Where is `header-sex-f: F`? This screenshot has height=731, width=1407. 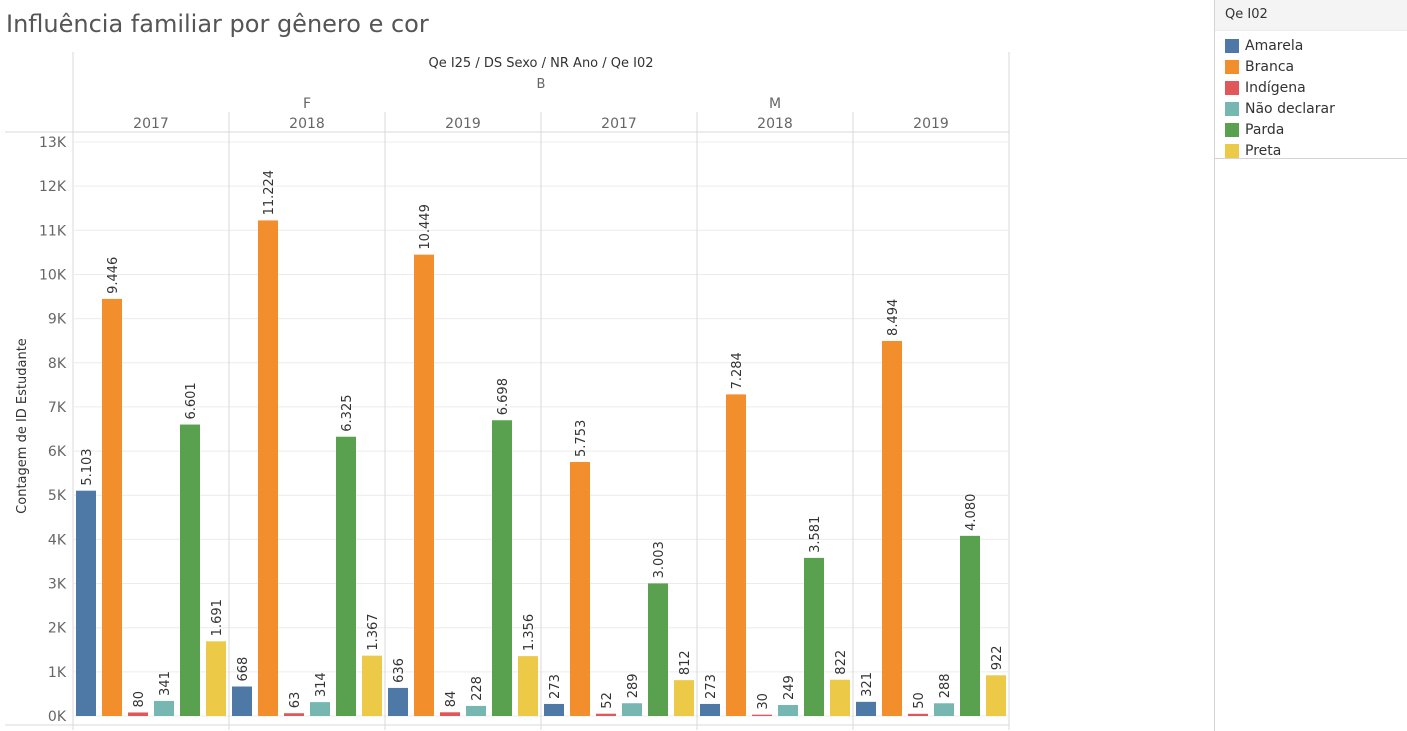
header-sex-f: F is located at coordinates (307, 104).